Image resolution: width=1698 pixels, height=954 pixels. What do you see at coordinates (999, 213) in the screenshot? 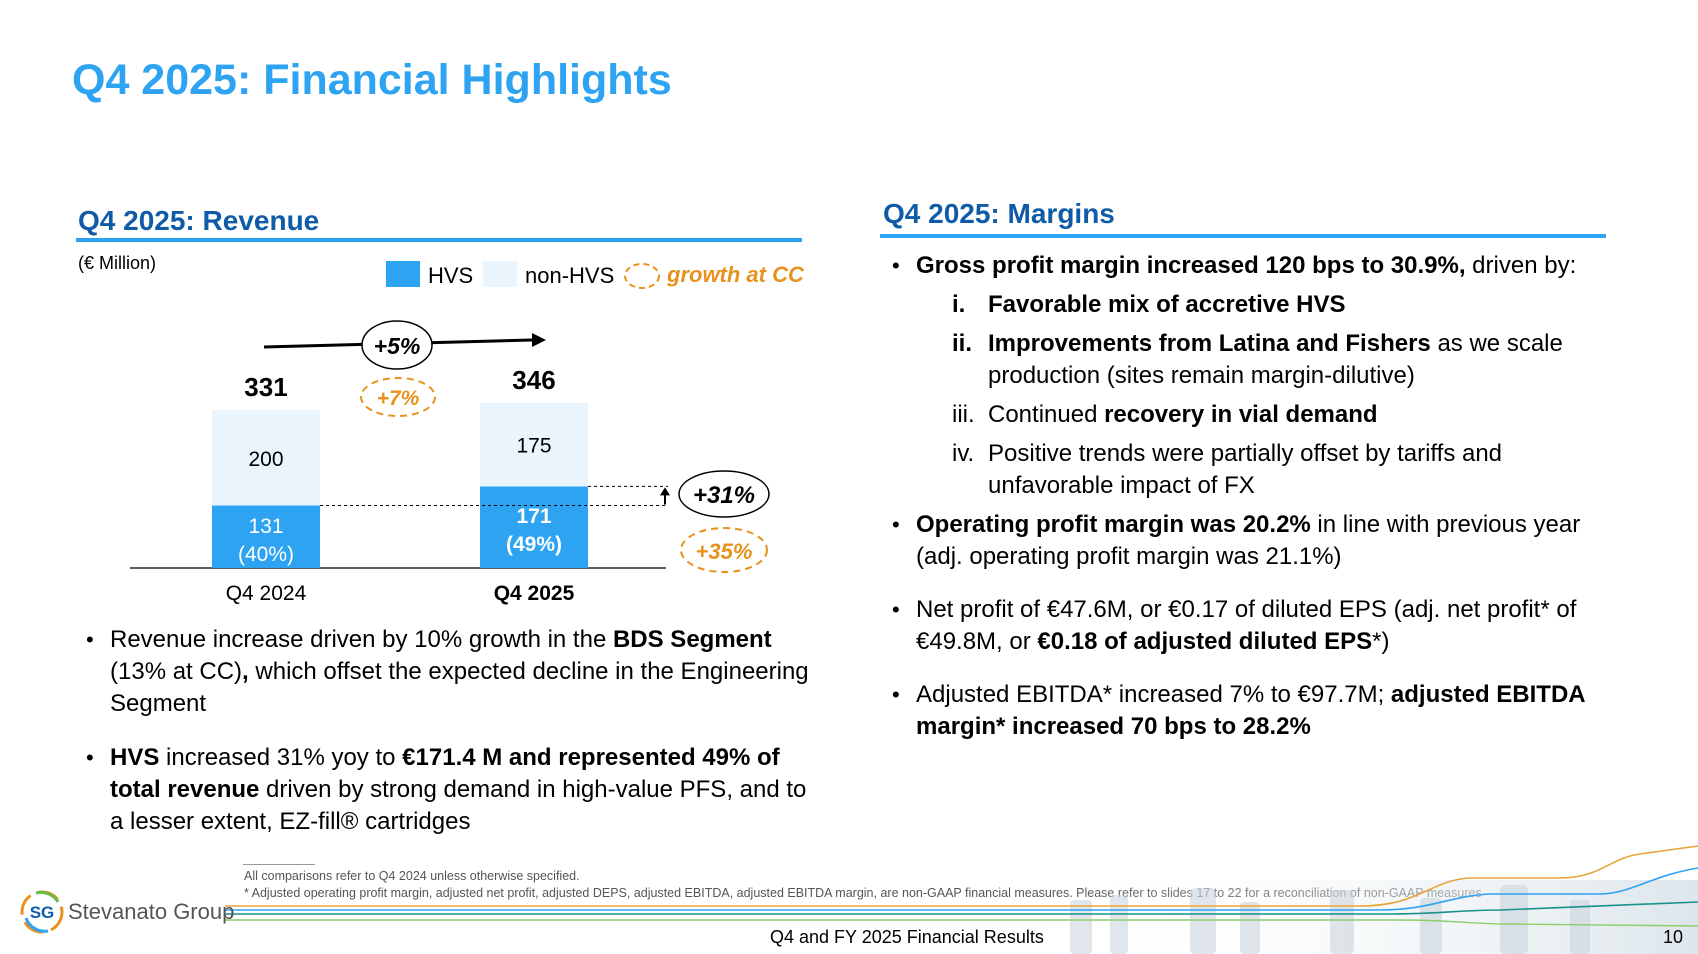
I see `margins-heading: Q4 2025: Margins` at bounding box center [999, 213].